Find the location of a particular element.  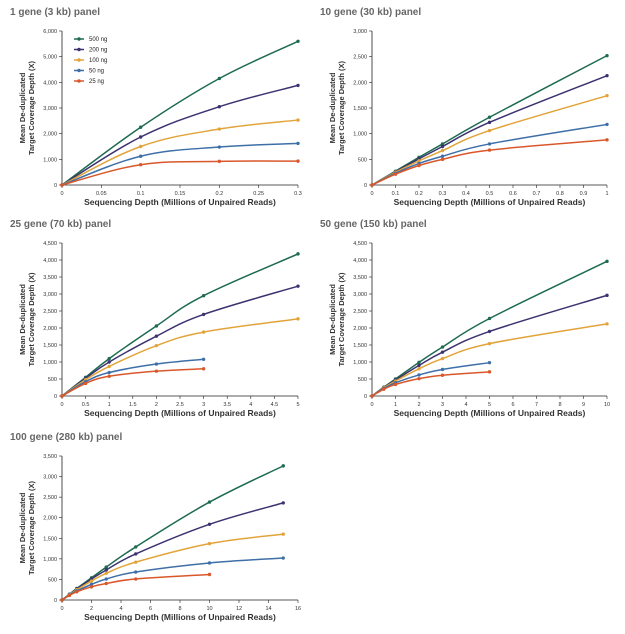

x-tick-label: 0.8 is located at coordinates (560, 194).